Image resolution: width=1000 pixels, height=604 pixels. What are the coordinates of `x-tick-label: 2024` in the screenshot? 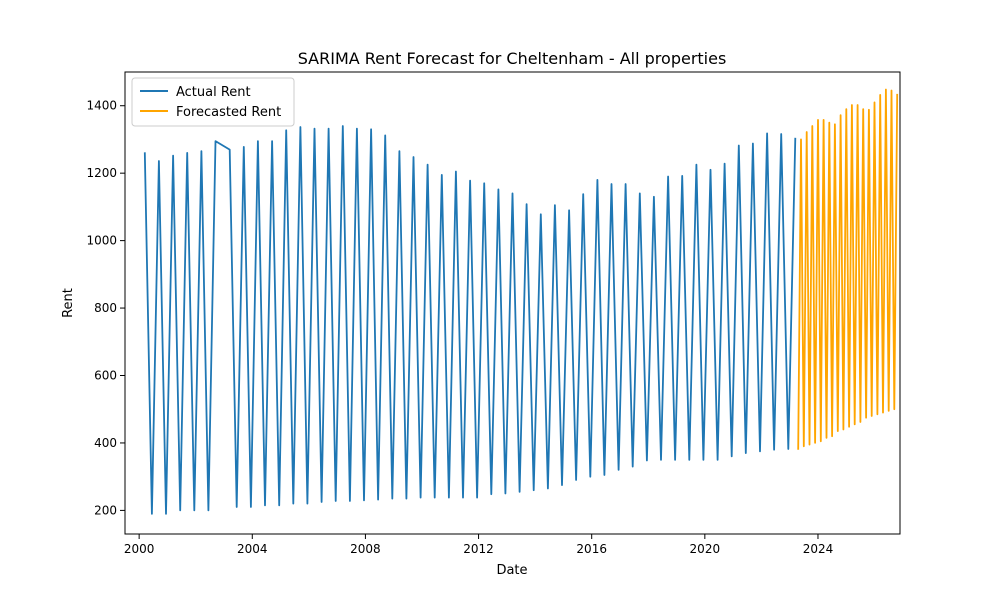 It's located at (818, 549).